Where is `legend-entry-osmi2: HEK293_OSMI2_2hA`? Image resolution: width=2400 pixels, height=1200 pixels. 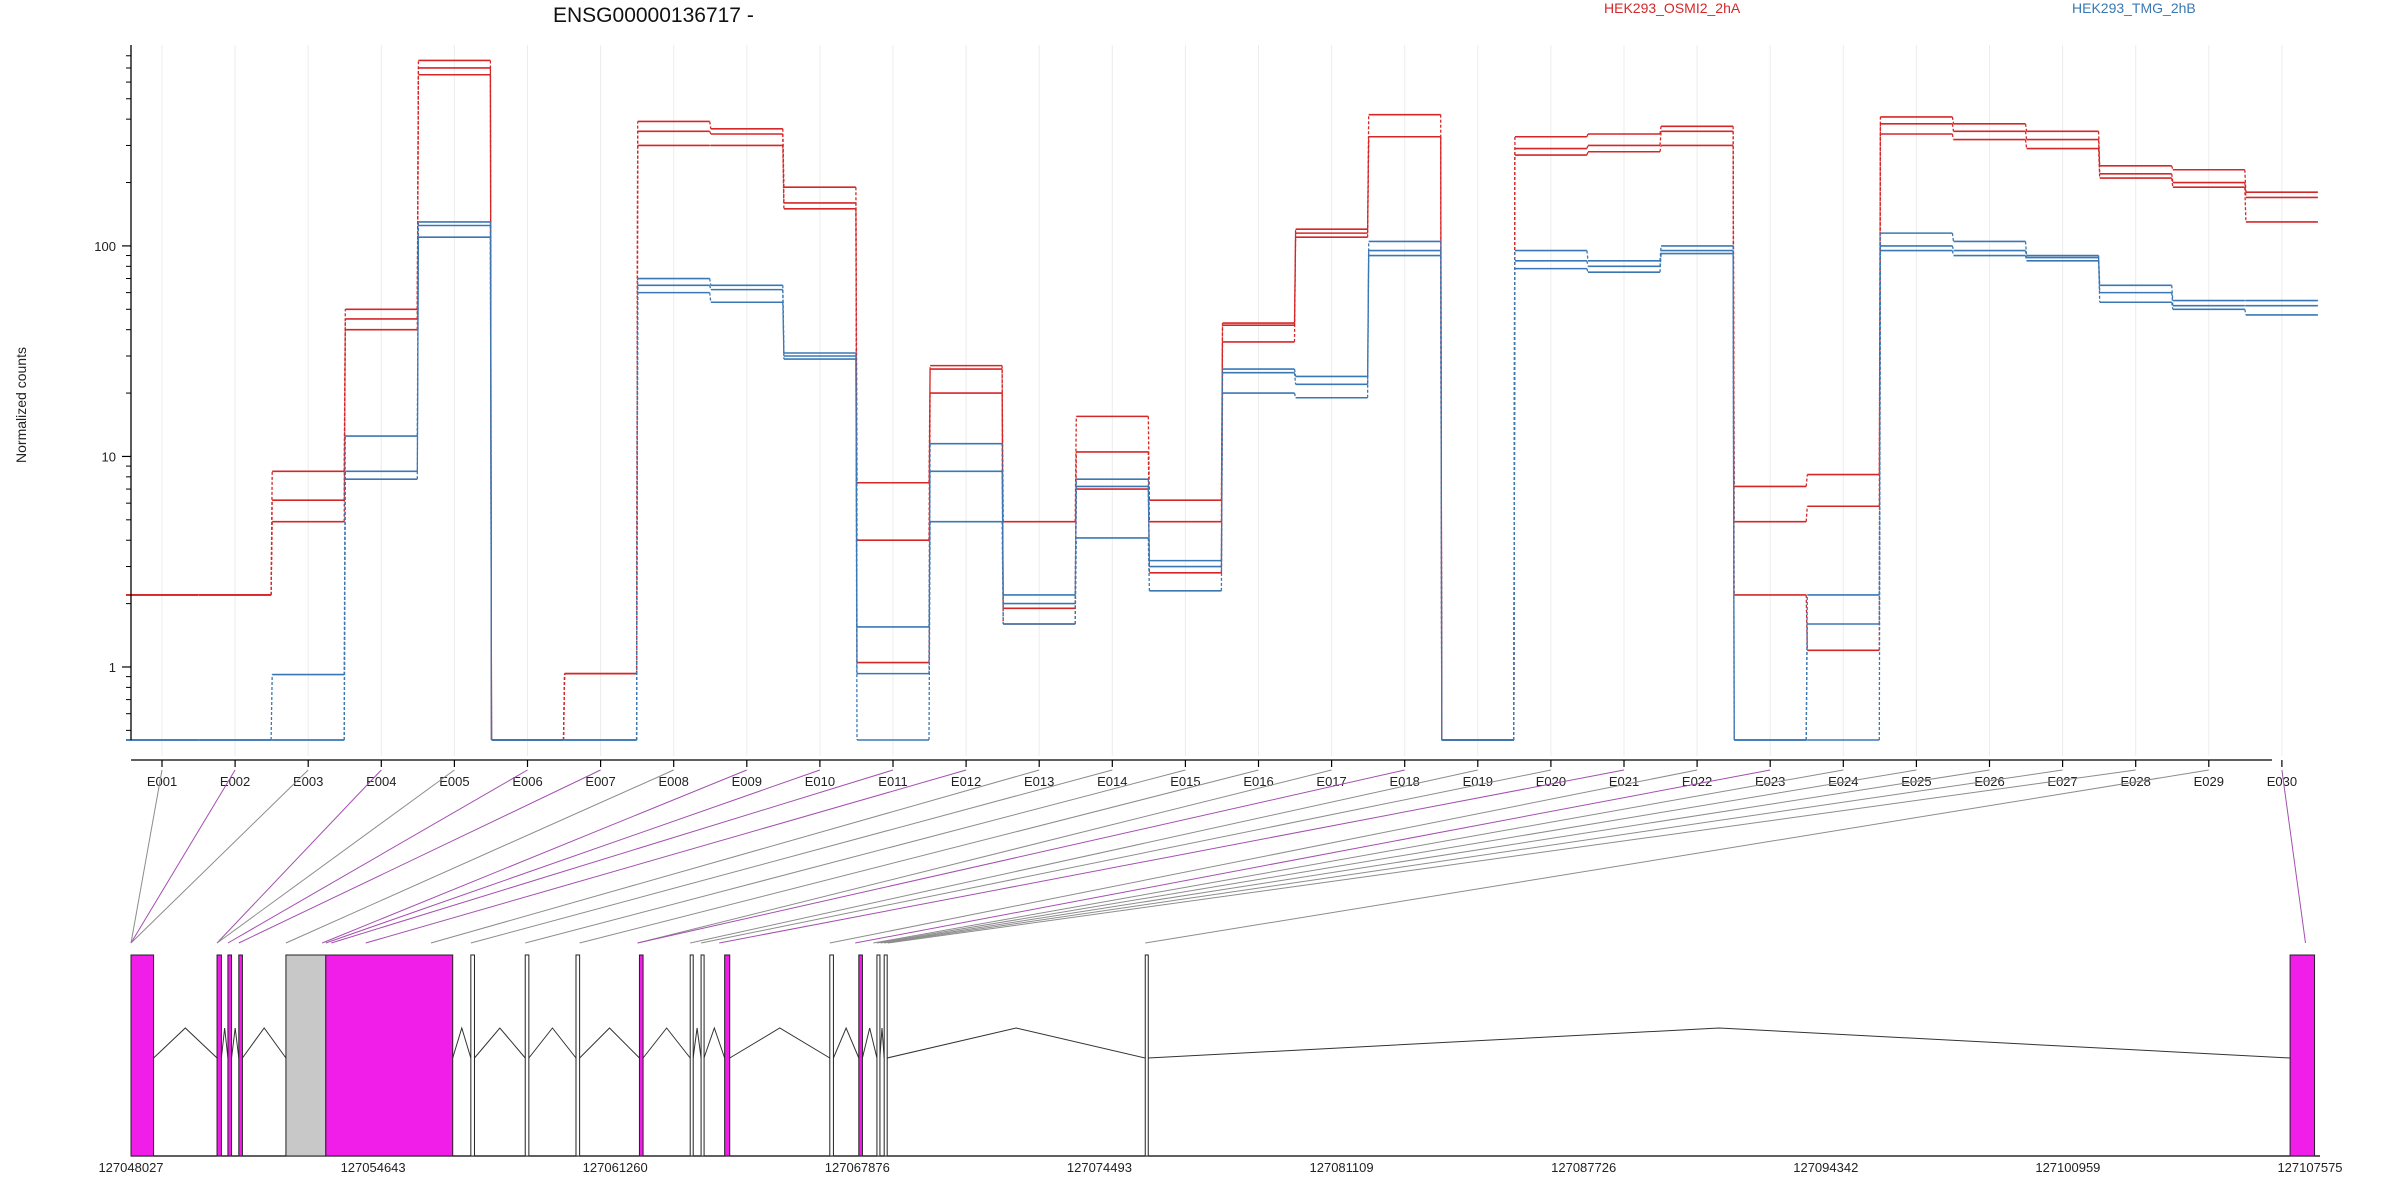 legend-entry-osmi2: HEK293_OSMI2_2hA is located at coordinates (1672, 8).